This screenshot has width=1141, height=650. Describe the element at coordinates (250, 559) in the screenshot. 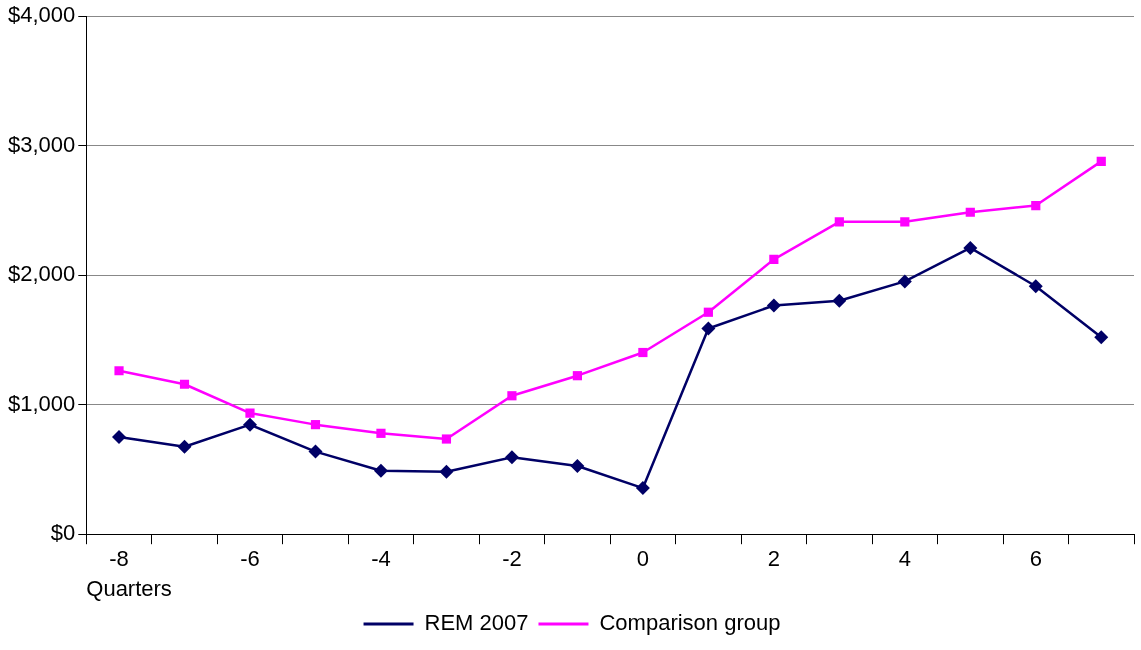

I see `x-tick-label: -6` at that location.